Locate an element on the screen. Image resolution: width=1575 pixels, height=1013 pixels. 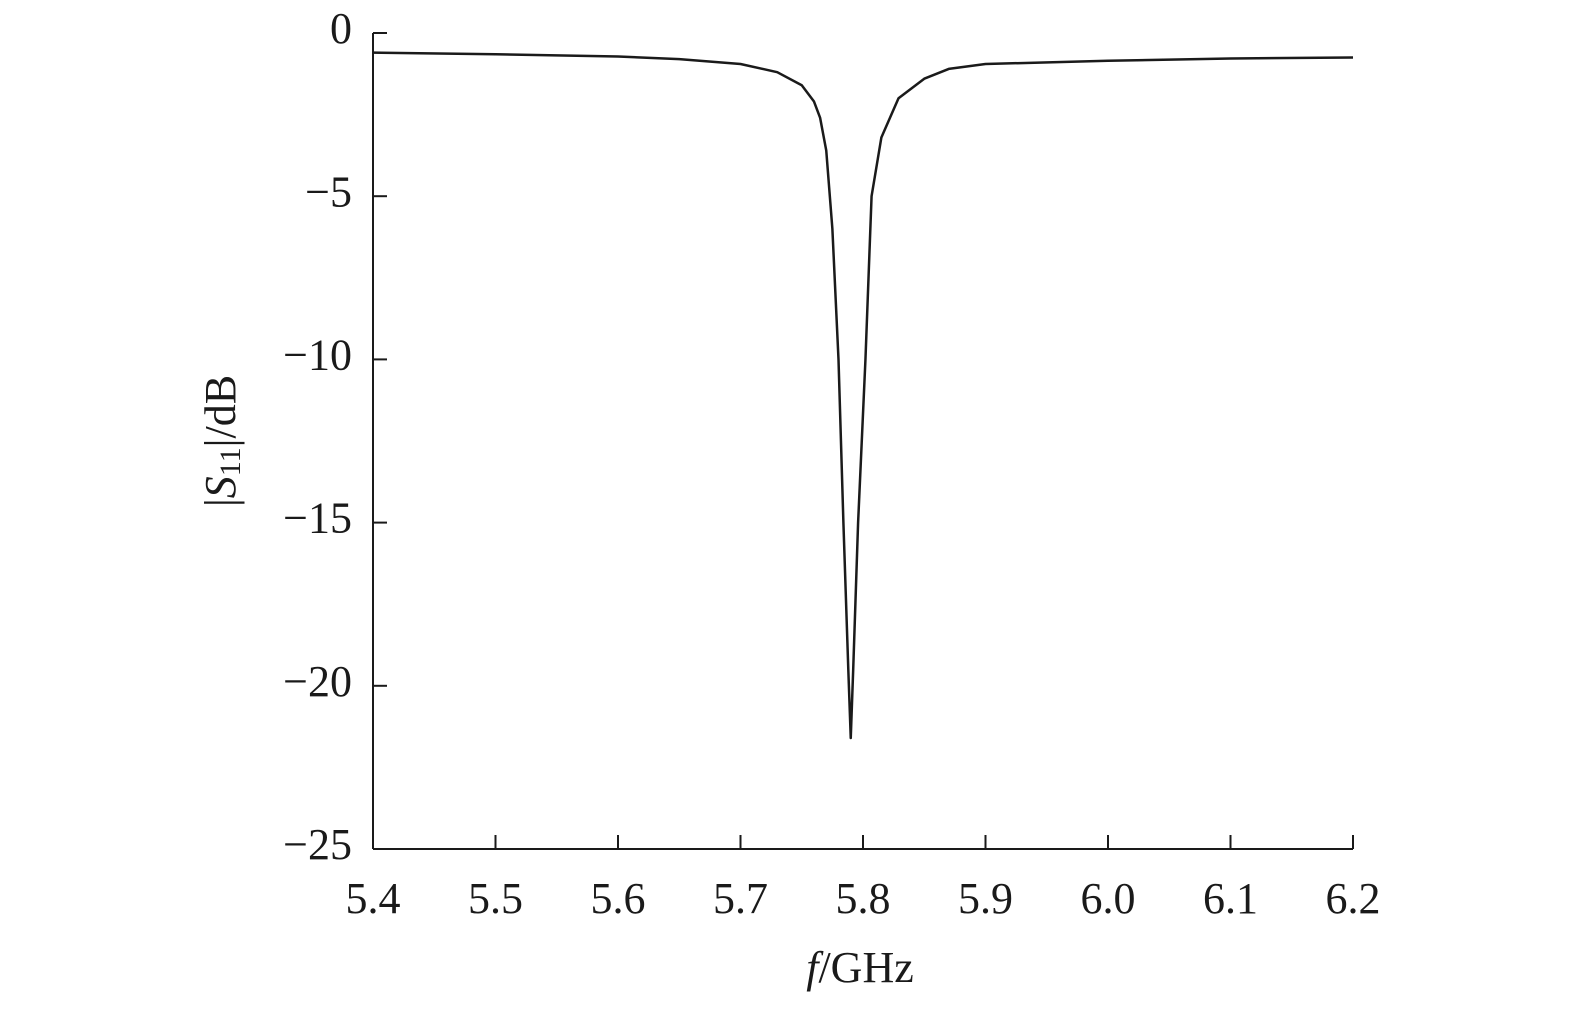
x-label-part: /GHz is located at coordinates (865, 967).